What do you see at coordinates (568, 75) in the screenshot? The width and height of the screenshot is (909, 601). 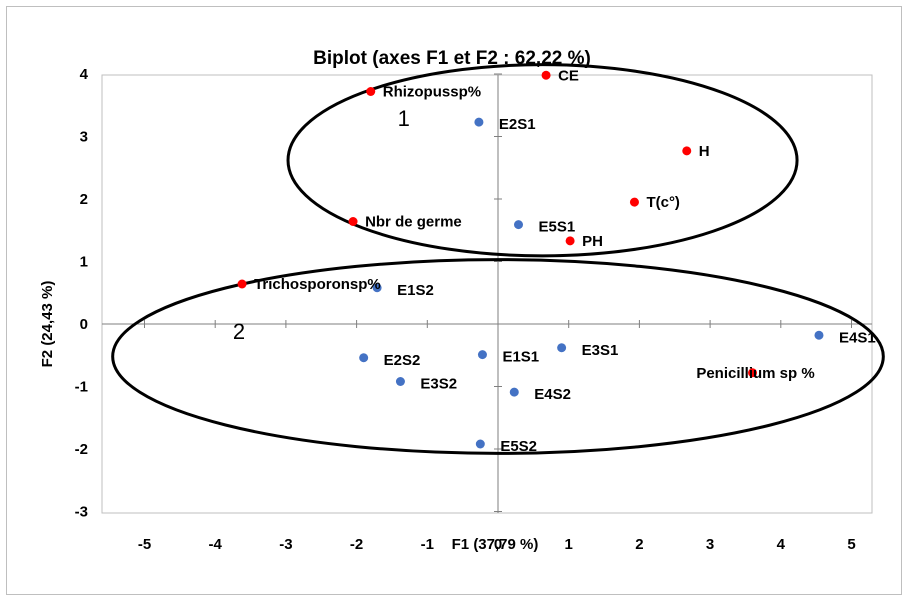 I see `variable-label: CE` at bounding box center [568, 75].